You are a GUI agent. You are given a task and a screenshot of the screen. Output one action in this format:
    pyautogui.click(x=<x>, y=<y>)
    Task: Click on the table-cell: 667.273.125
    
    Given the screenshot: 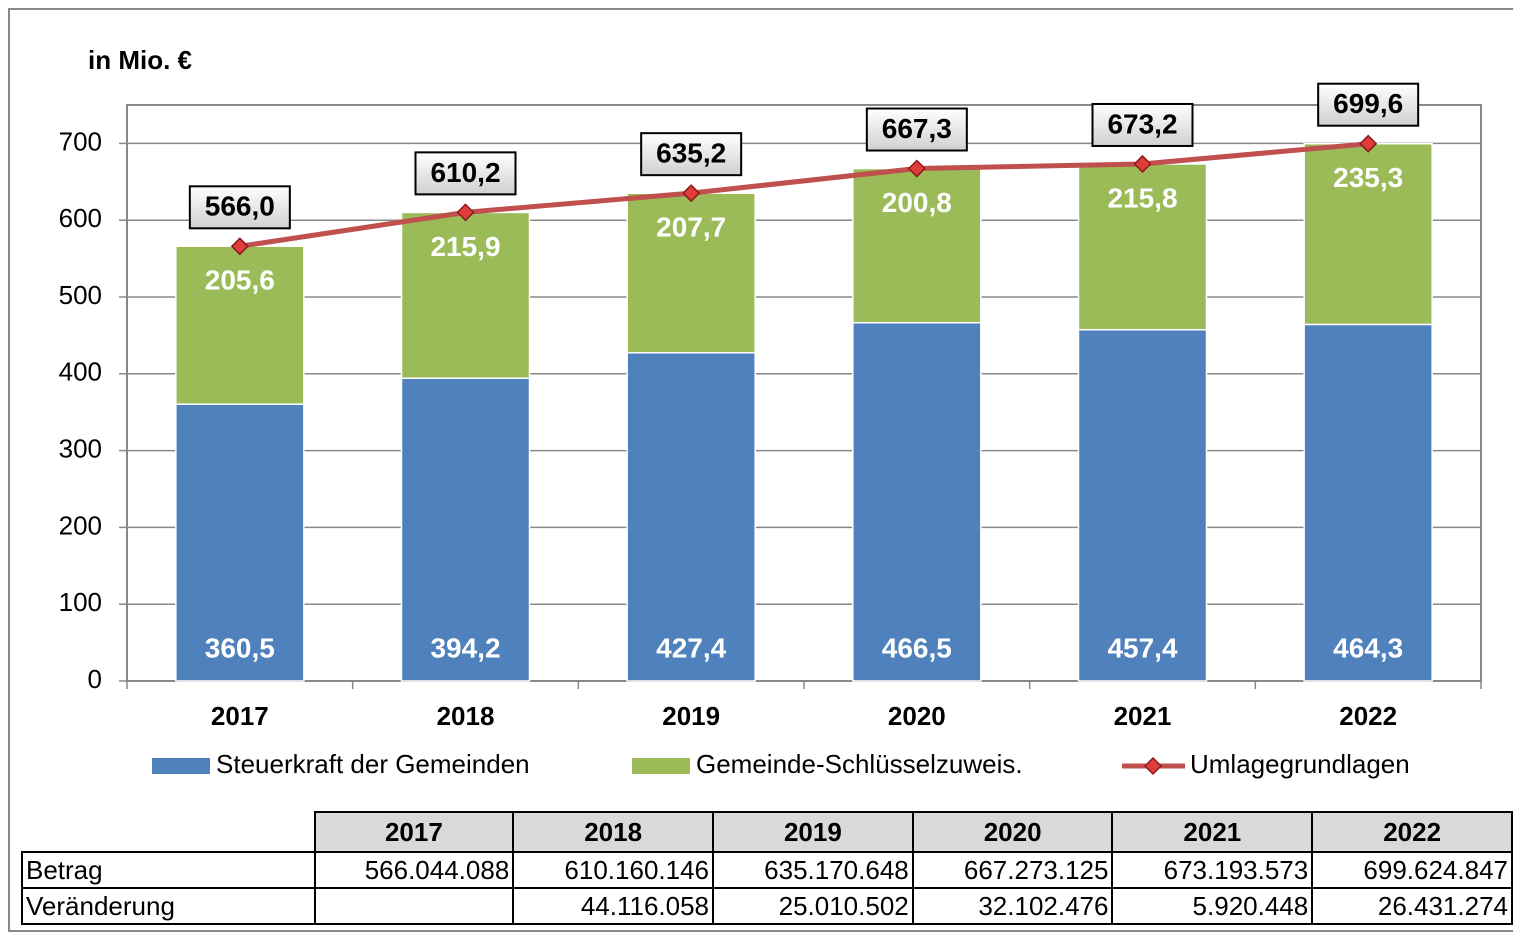 What is the action you would take?
    pyautogui.click(x=1012, y=870)
    